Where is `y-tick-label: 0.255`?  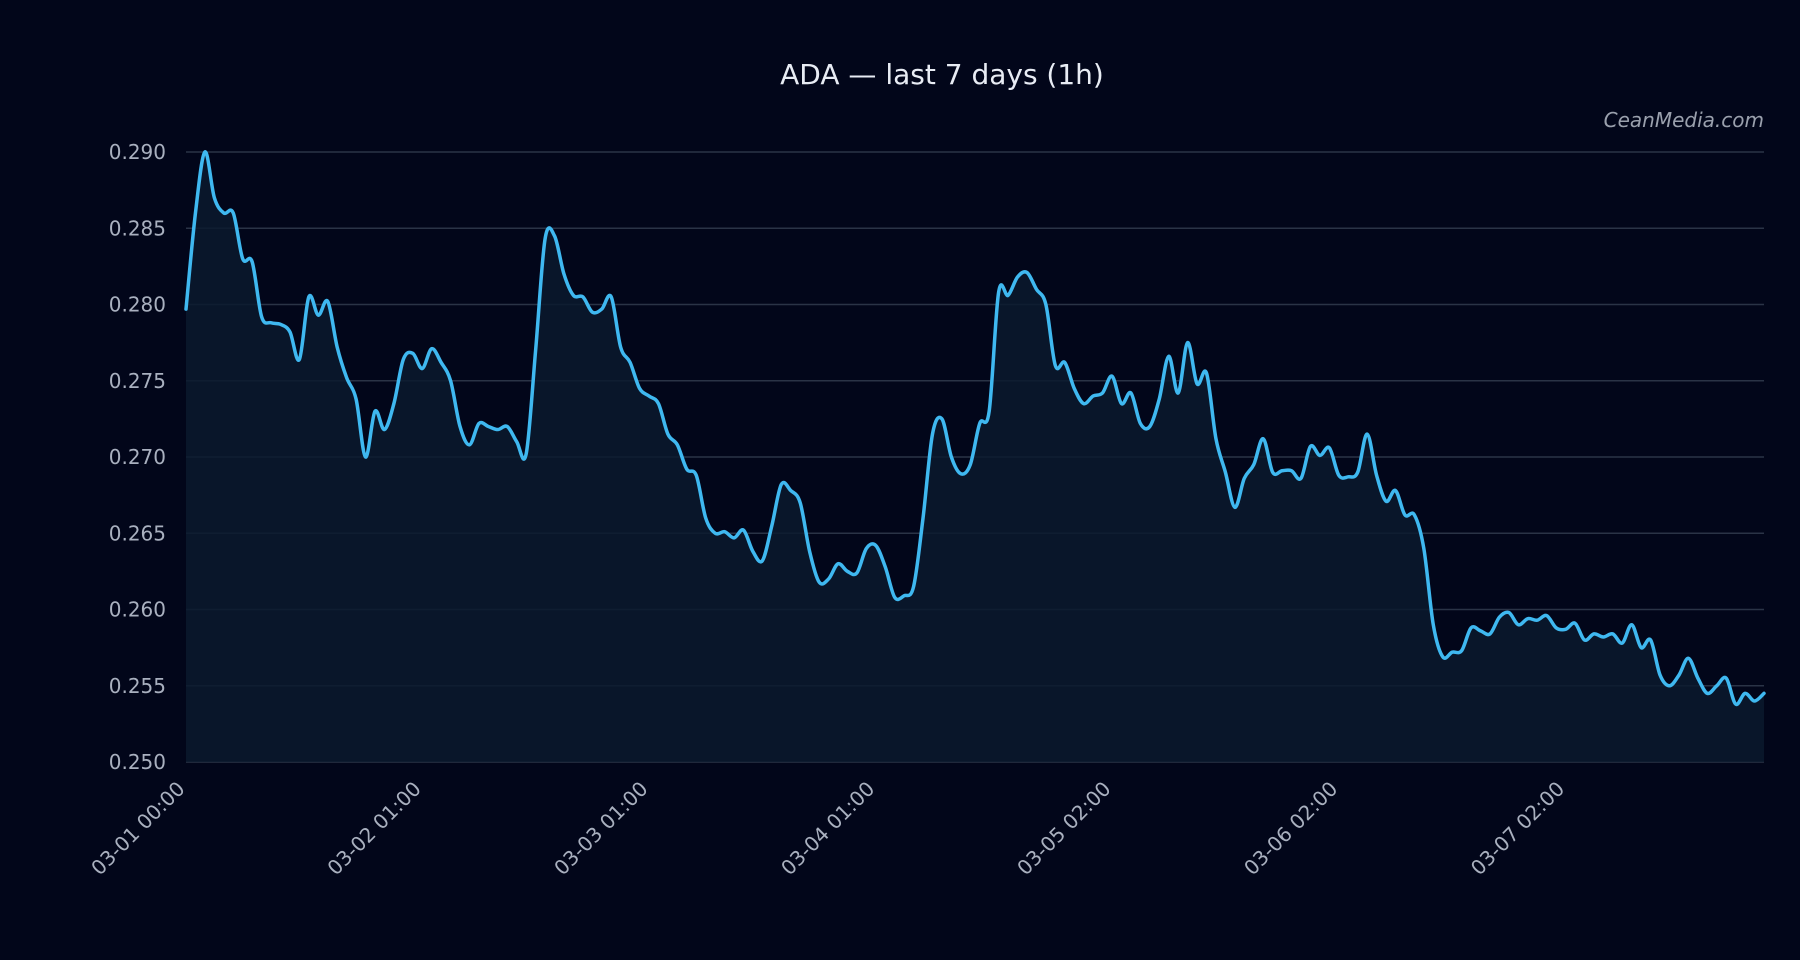 y-tick-label: 0.255 is located at coordinates (137, 686).